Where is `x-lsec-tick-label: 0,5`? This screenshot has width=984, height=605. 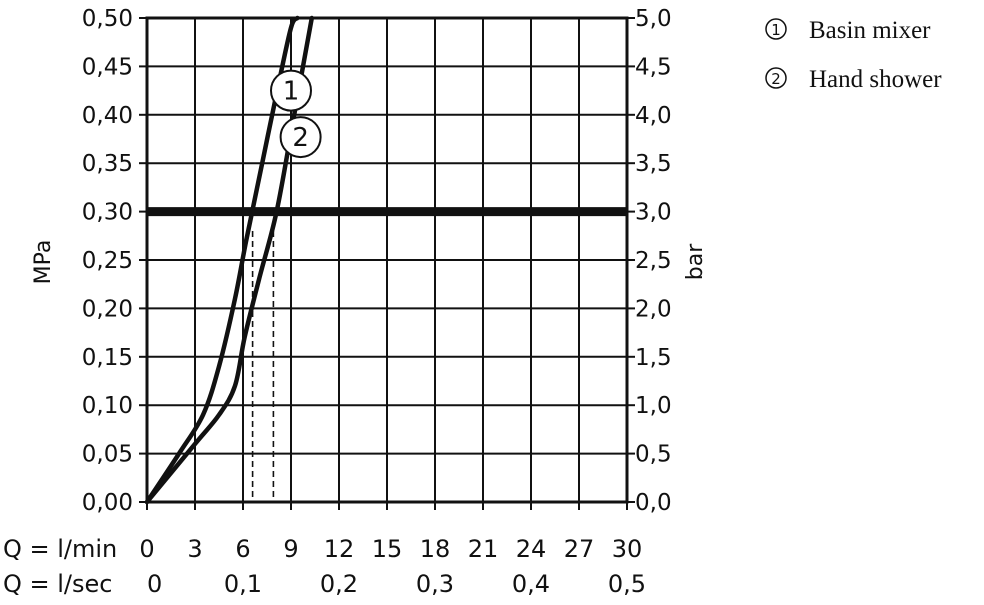
x-lsec-tick-label: 0,5 is located at coordinates (627, 584).